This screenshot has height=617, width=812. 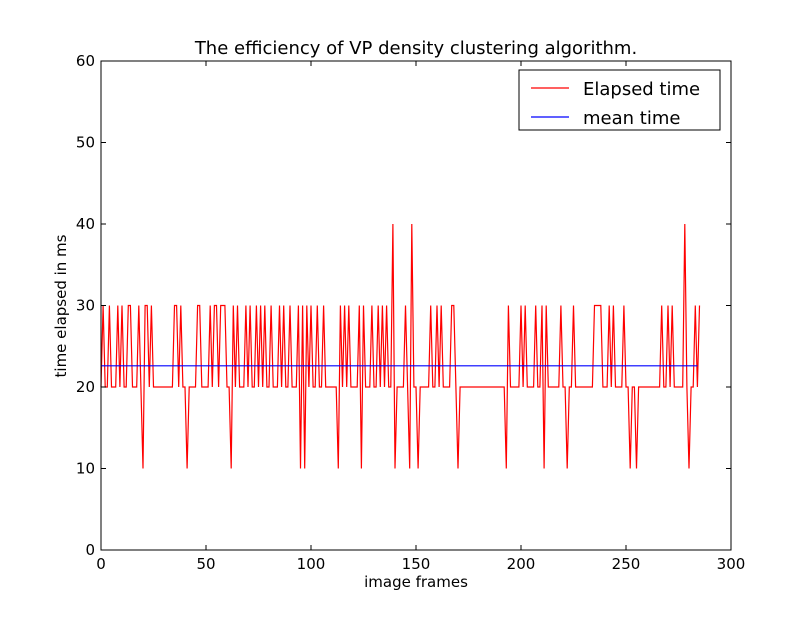 What do you see at coordinates (85, 306) in the screenshot?
I see `y-tick-label: 30` at bounding box center [85, 306].